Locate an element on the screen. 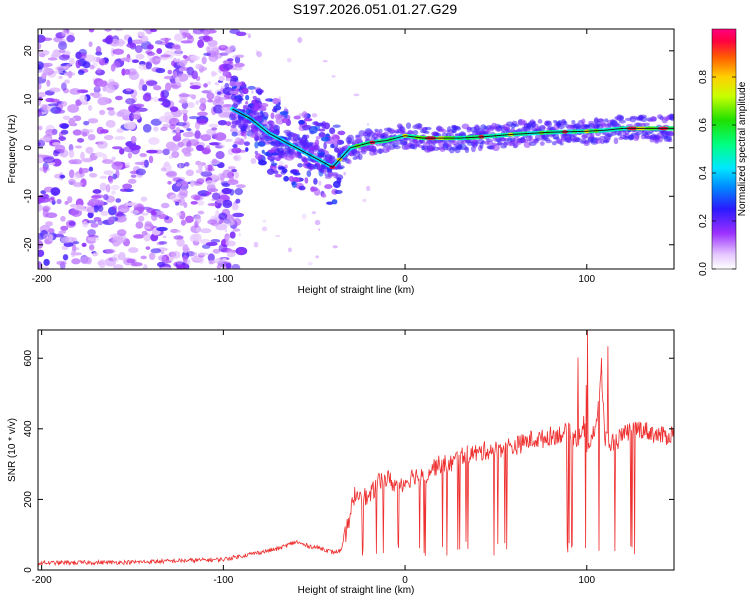 Image resolution: width=750 pixels, height=600 pixels. spectrogram-y-tick-label: 20 is located at coordinates (28, 51).